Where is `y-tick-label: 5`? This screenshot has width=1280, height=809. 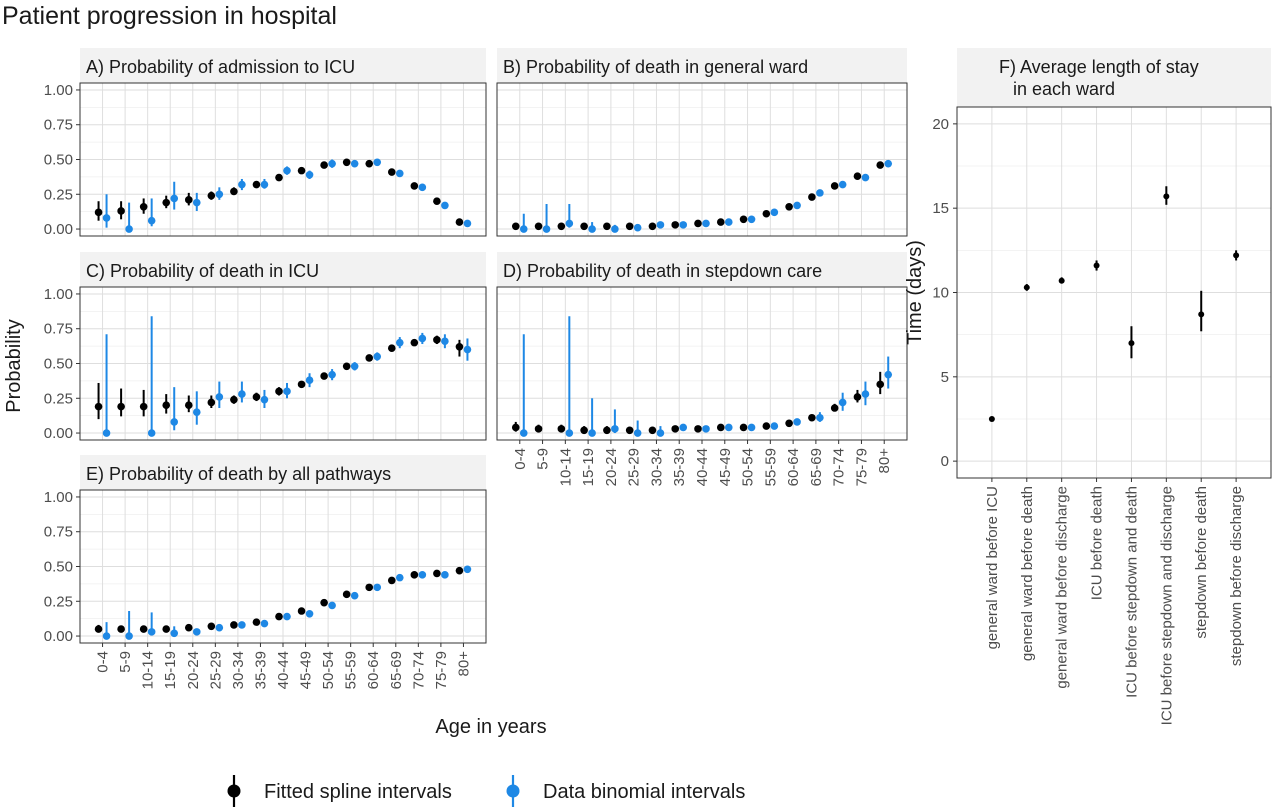 y-tick-label: 5 is located at coordinates (945, 377).